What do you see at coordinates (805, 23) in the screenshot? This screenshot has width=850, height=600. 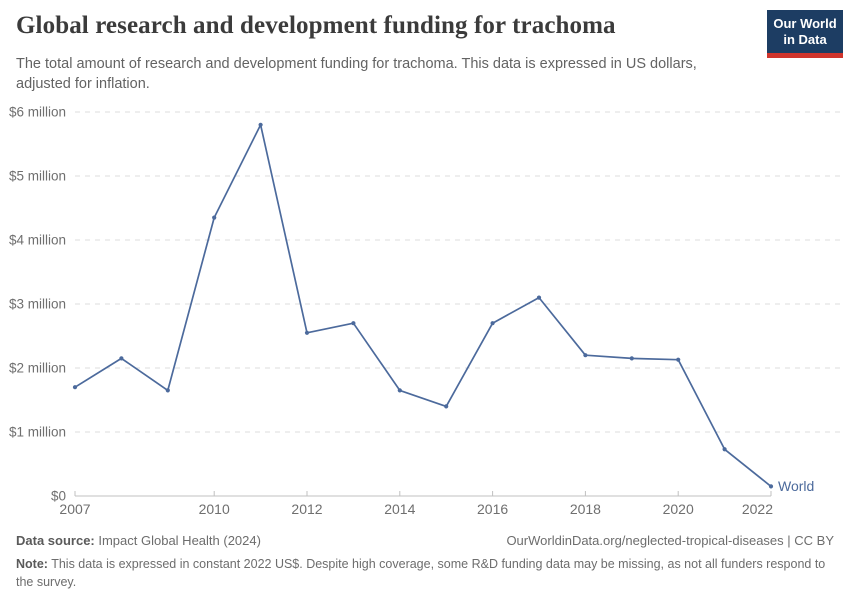 I see `owid-logo-line1: Our World` at bounding box center [805, 23].